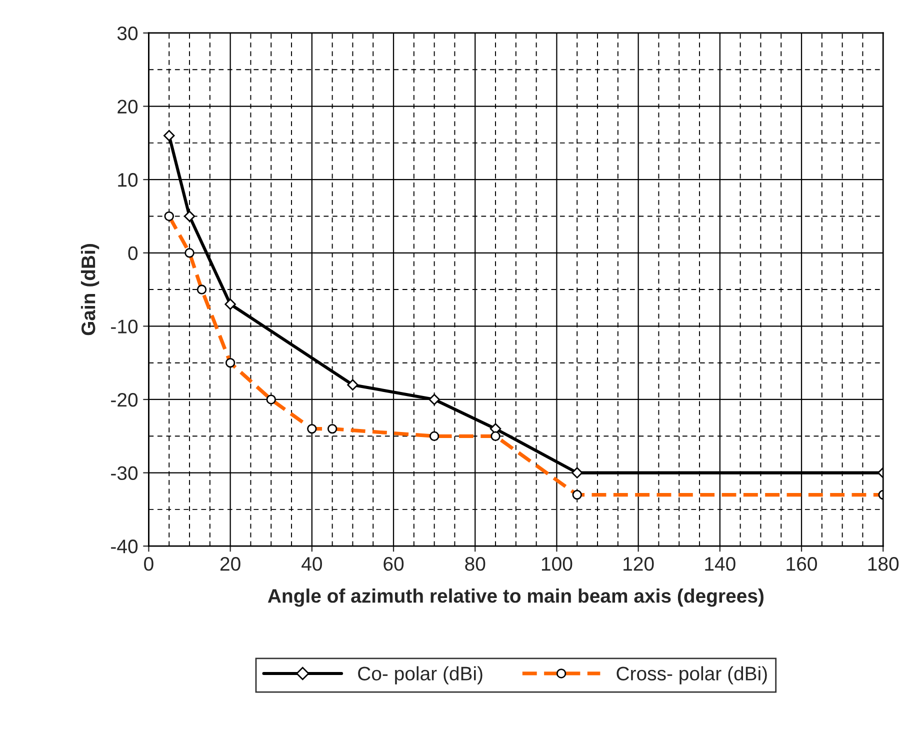 The width and height of the screenshot is (918, 733). What do you see at coordinates (639, 564) in the screenshot?
I see `x-tick-label: 120` at bounding box center [639, 564].